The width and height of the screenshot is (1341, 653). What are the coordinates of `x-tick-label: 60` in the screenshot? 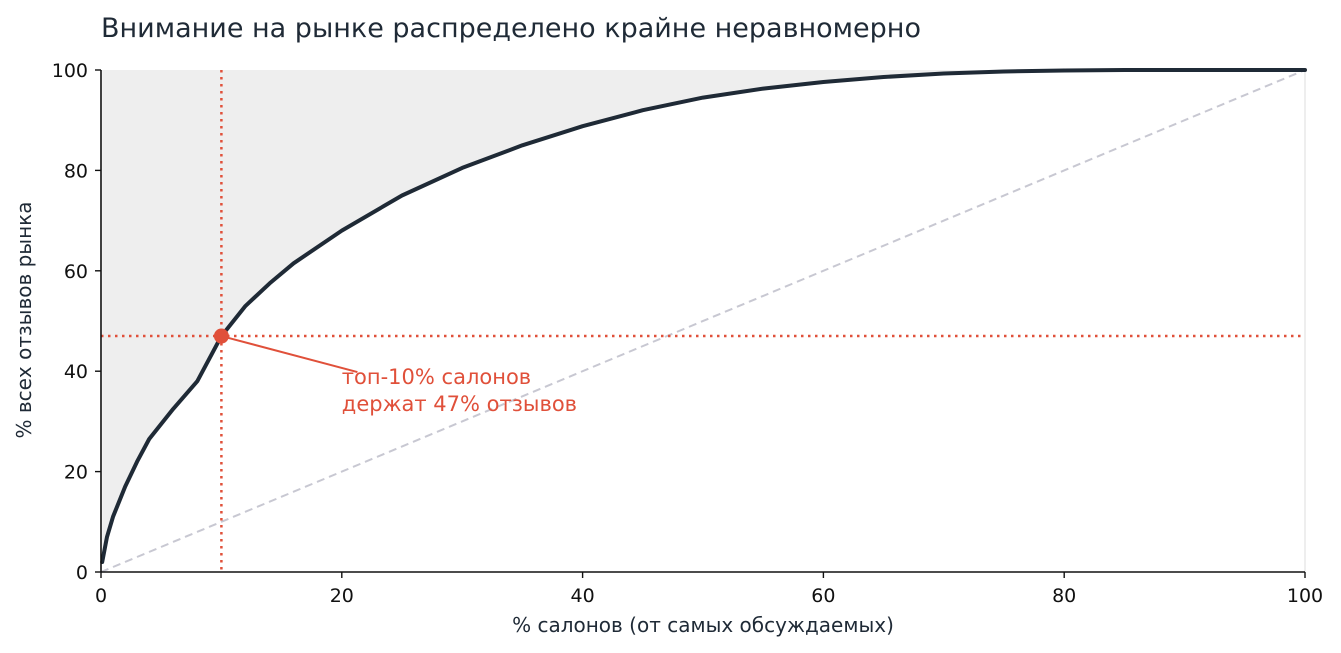 It's located at (823, 596).